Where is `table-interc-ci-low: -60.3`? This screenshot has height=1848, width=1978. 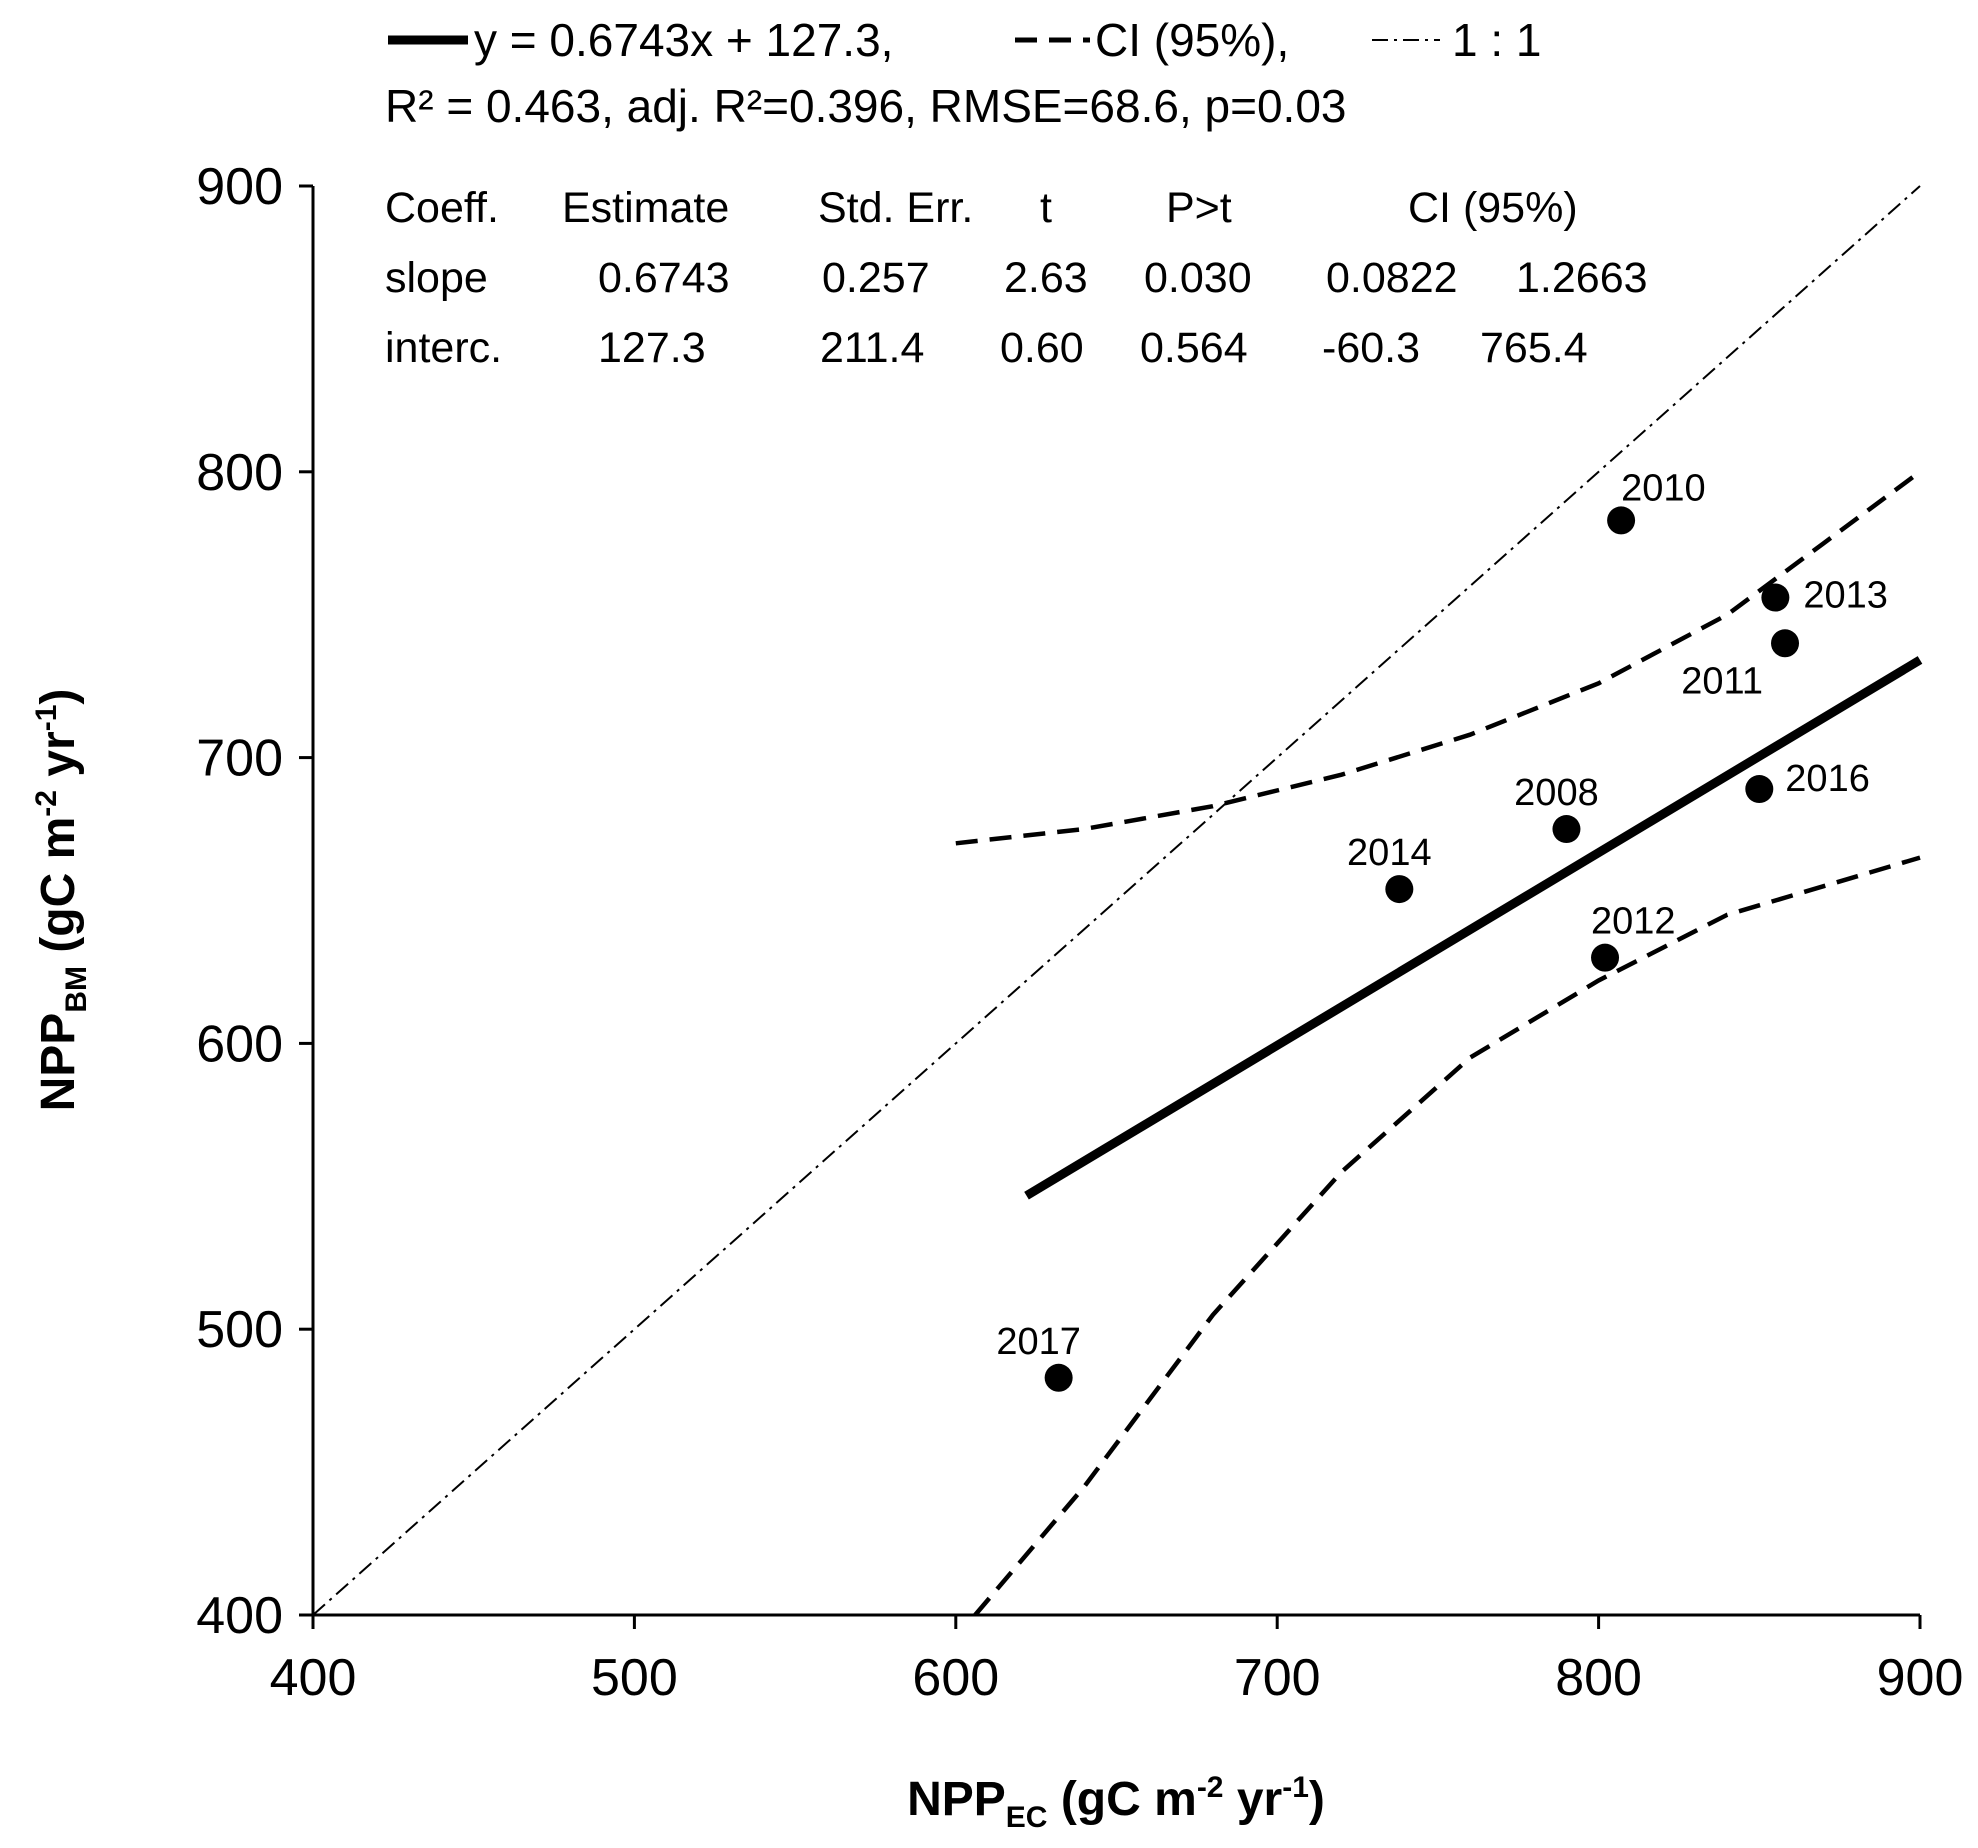 table-interc-ci-low: -60.3 is located at coordinates (1371, 348).